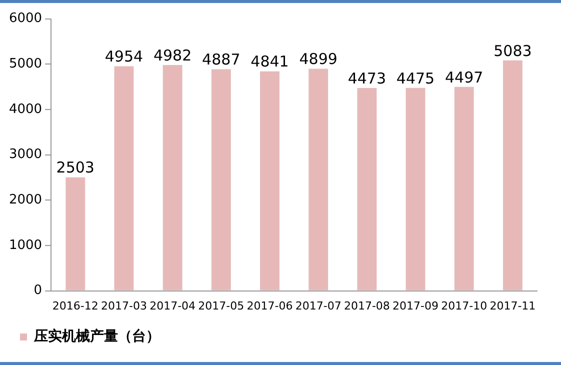 Image resolution: width=561 pixels, height=365 pixels. What do you see at coordinates (173, 305) in the screenshot?
I see `x-tick-label: 2017-04` at bounding box center [173, 305].